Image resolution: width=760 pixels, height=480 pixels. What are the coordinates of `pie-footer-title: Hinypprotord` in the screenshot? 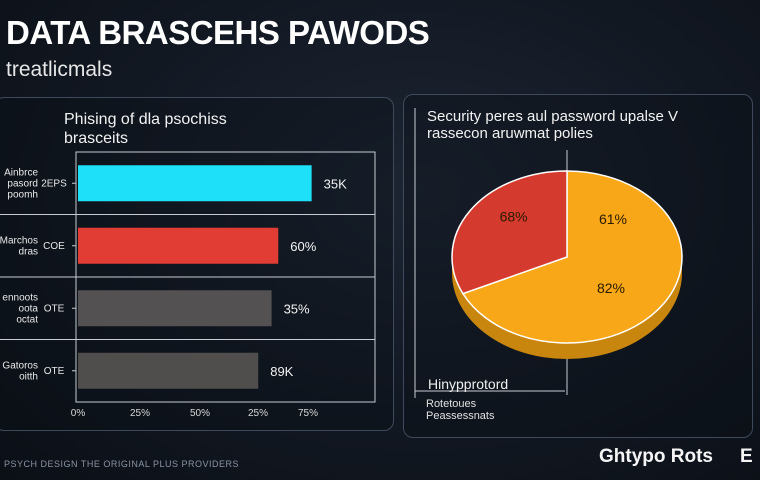 It's located at (468, 384).